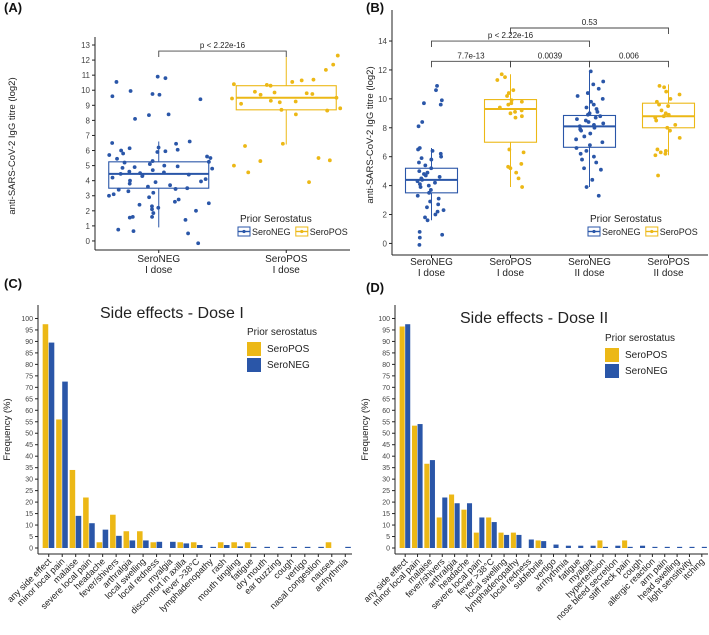  Describe the element at coordinates (386, 376) in the screenshot. I see `y-tick-label: 75` at that location.